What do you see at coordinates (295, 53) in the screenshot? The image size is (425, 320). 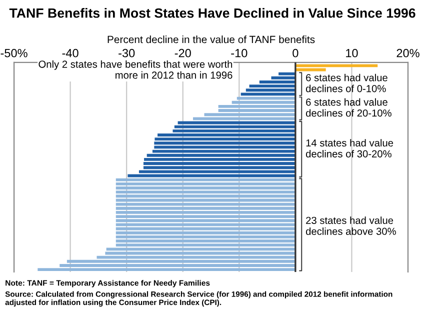 I see `x-tick-label: 0` at bounding box center [295, 53].